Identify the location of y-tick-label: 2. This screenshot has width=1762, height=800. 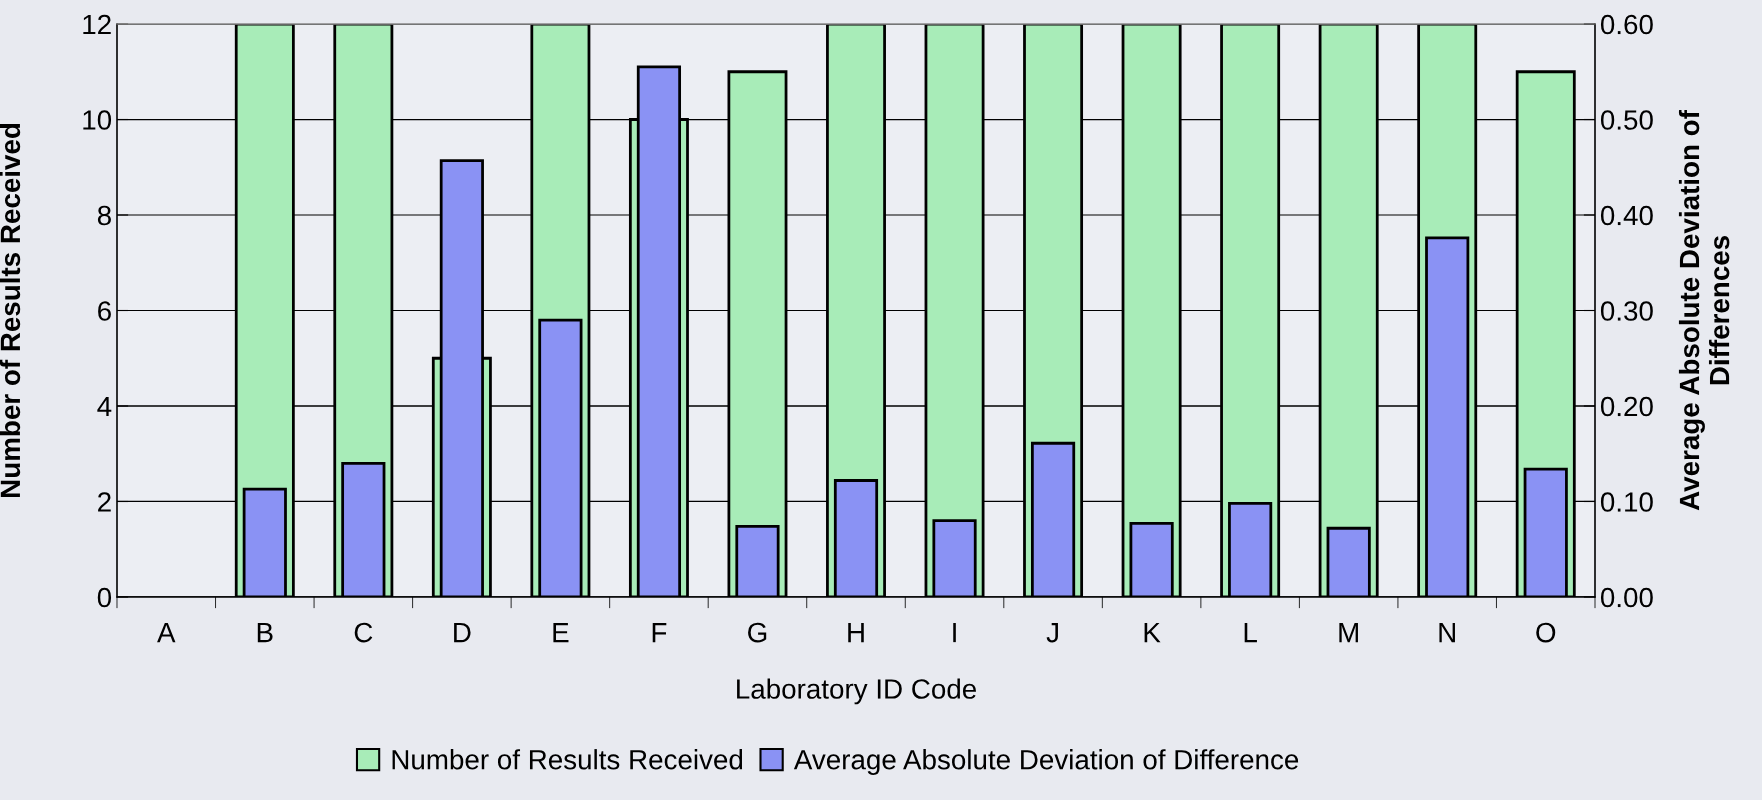
(104, 502).